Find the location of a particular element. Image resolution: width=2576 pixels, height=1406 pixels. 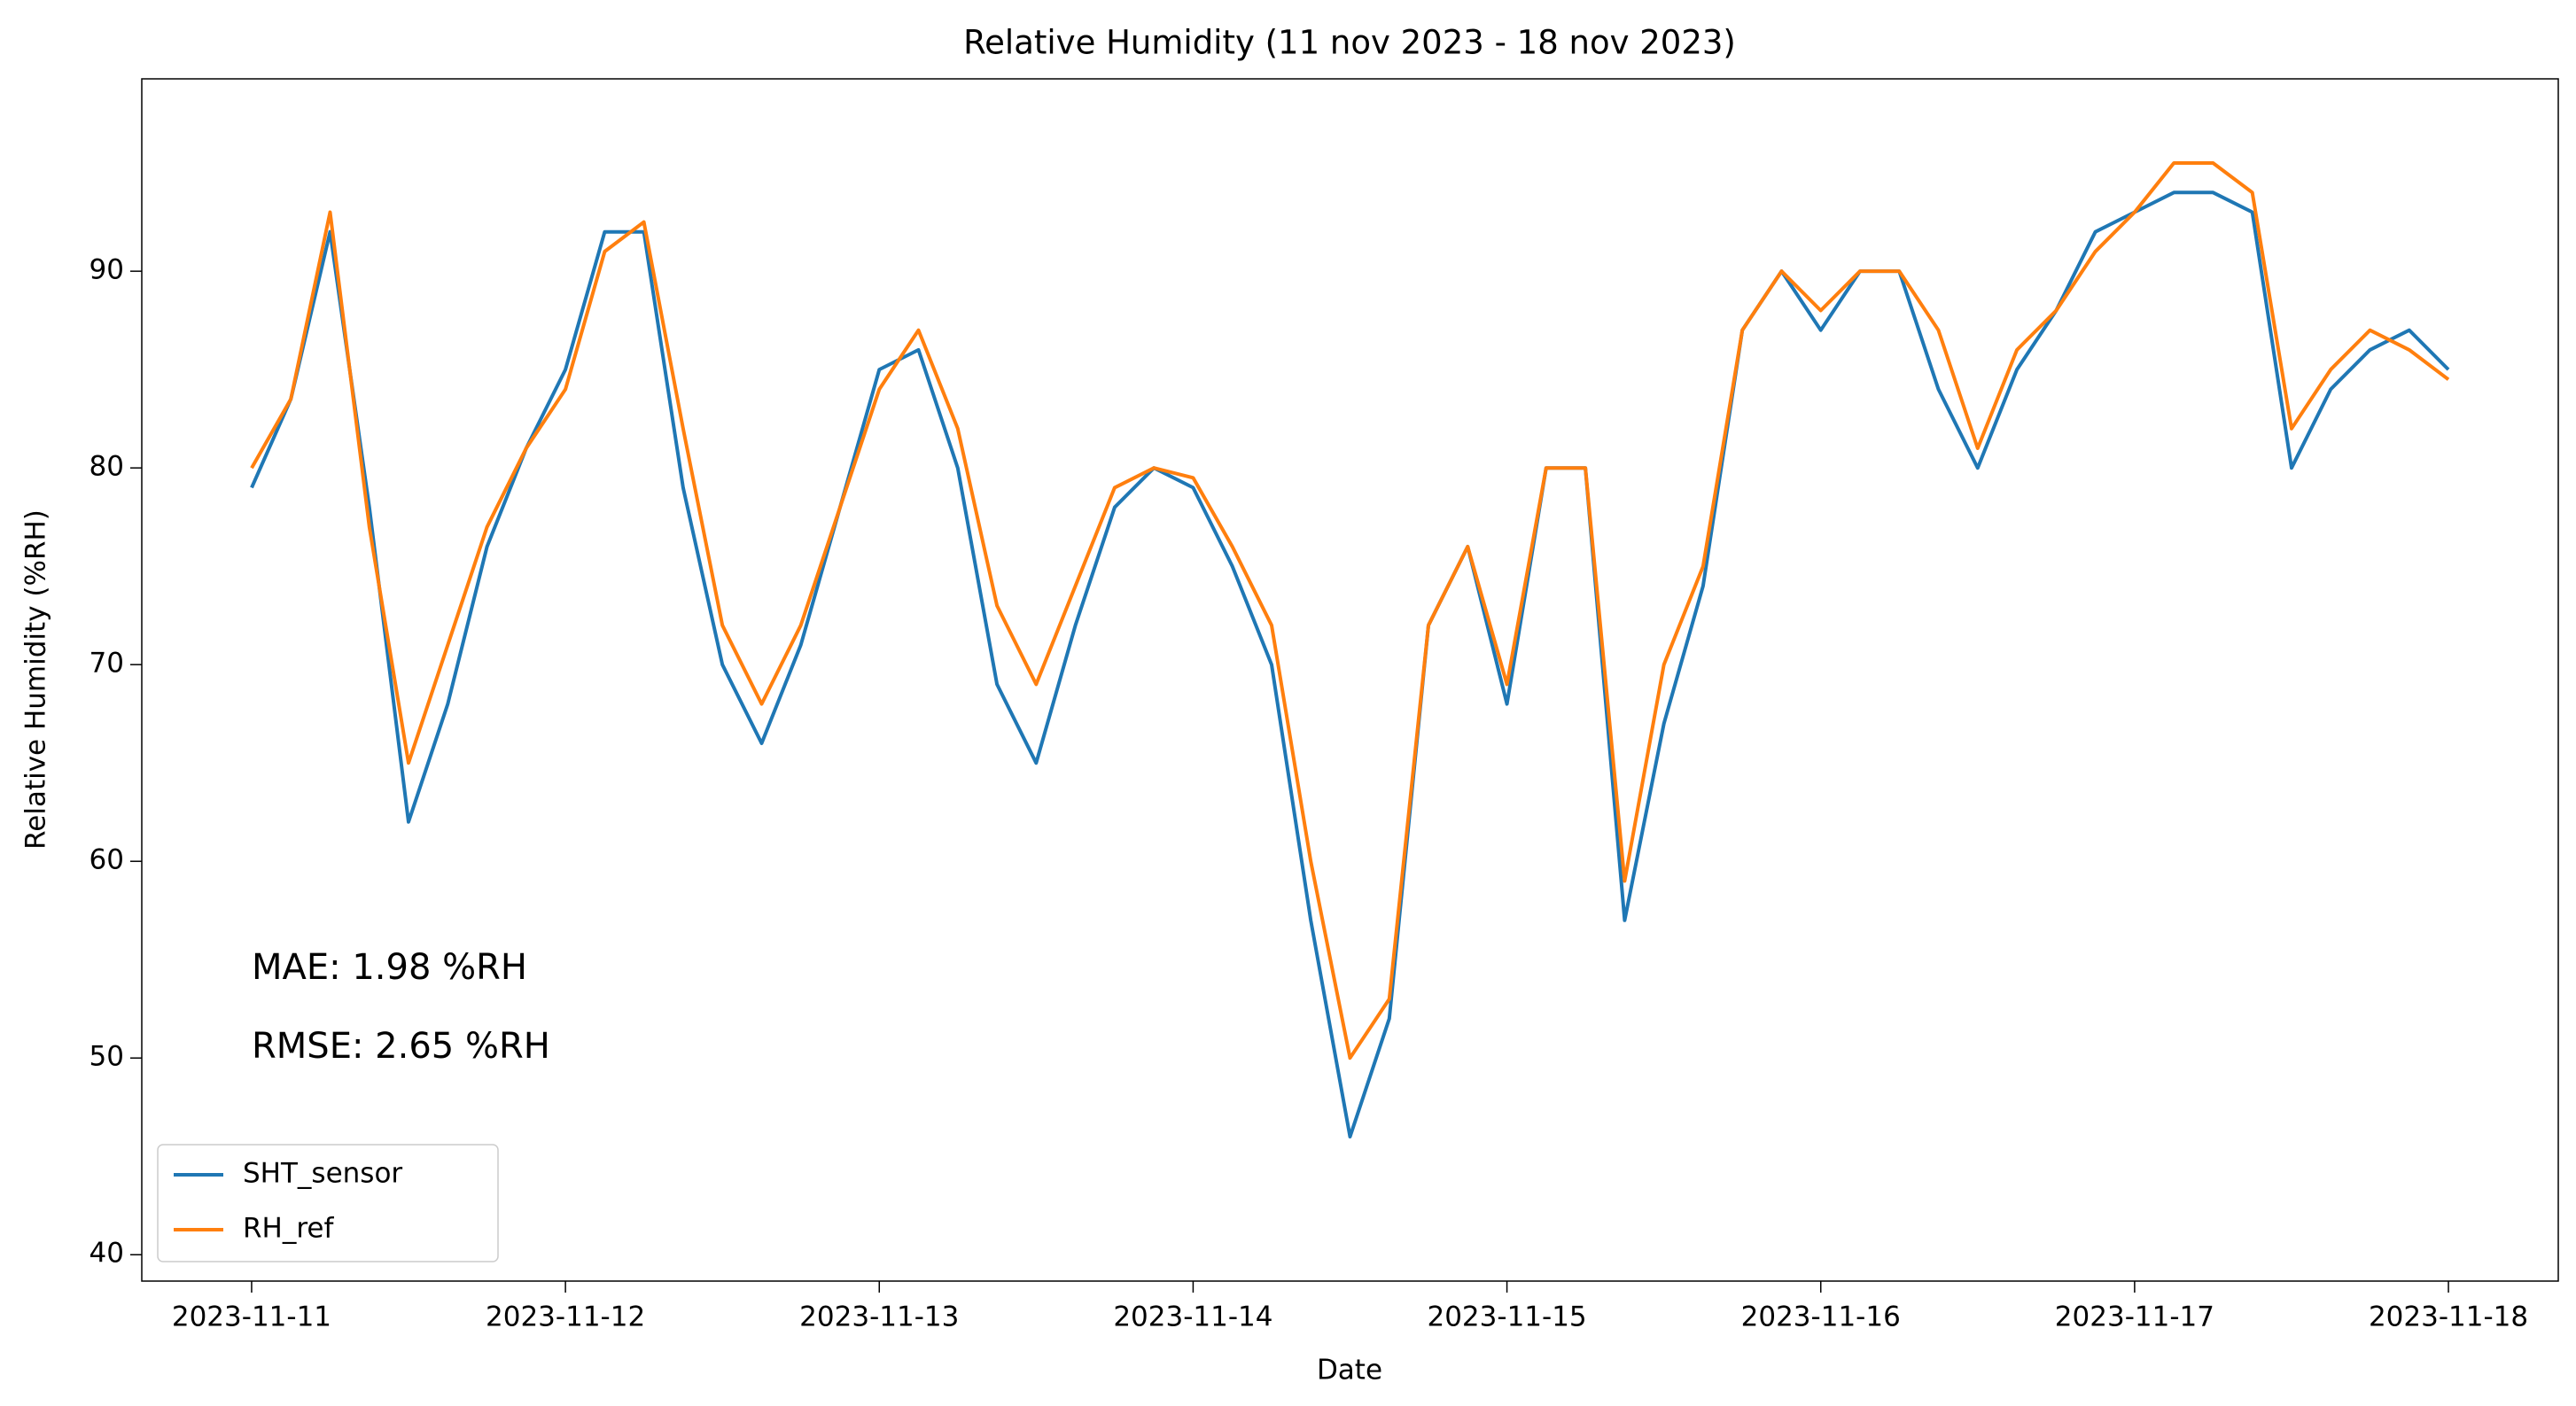

y-tick-label: 90 is located at coordinates (107, 270).